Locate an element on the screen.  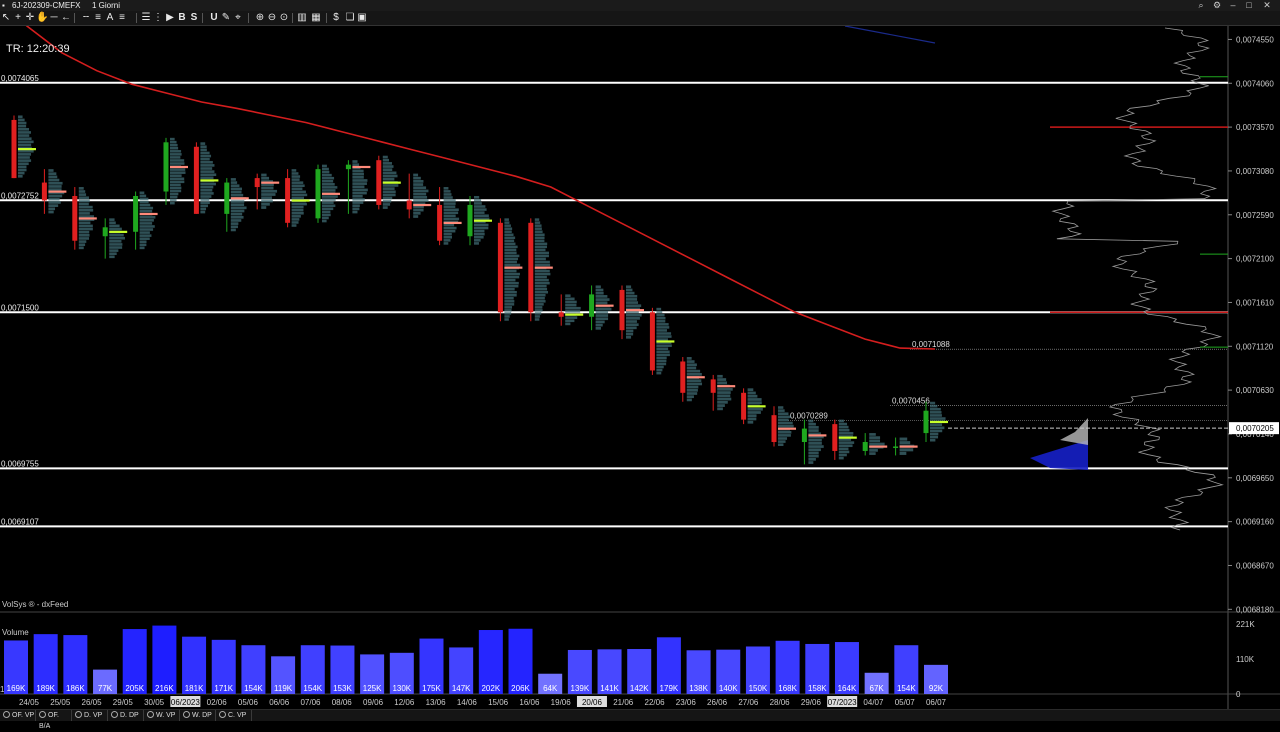
brush-icon: ✎ is located at coordinates (226, 17).